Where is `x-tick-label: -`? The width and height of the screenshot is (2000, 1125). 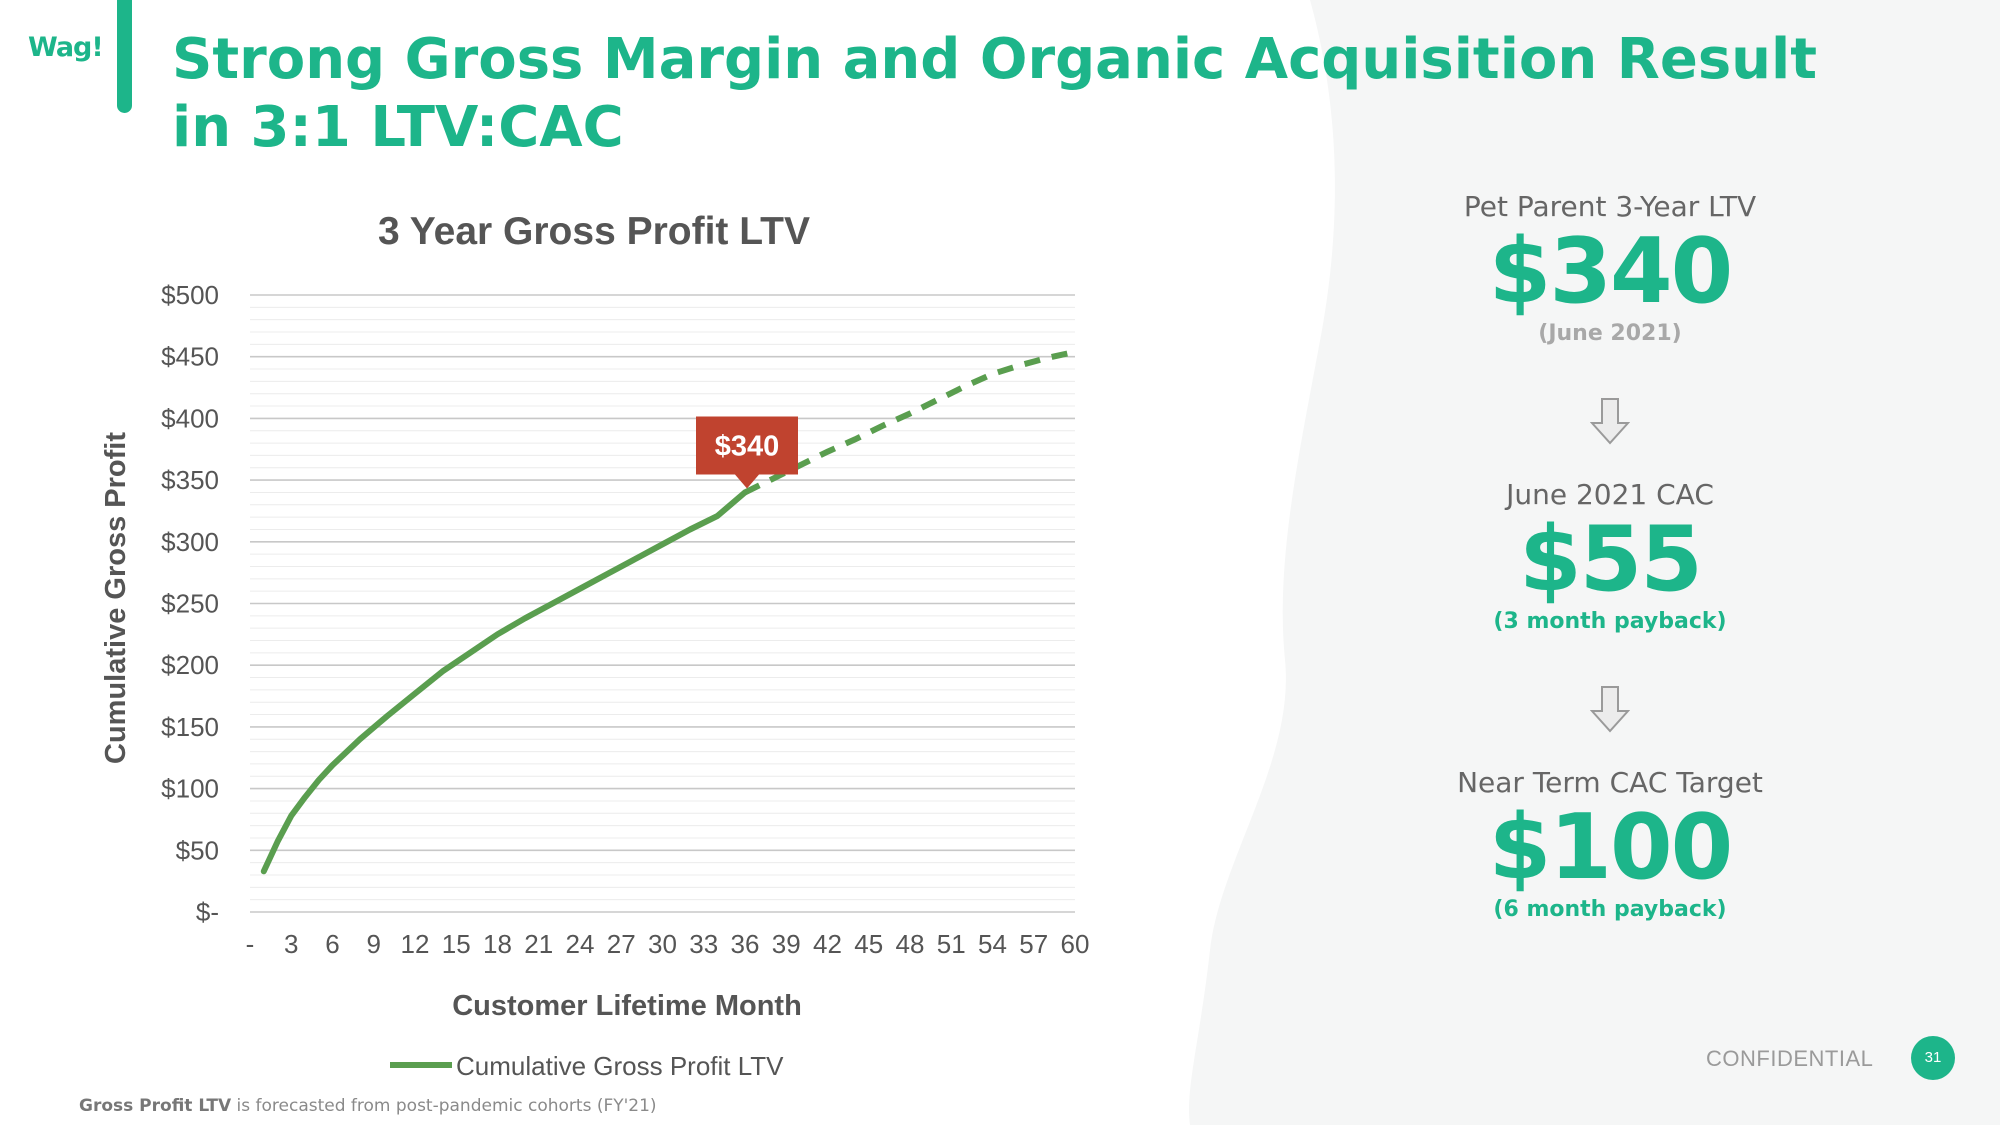
x-tick-label: - is located at coordinates (250, 944).